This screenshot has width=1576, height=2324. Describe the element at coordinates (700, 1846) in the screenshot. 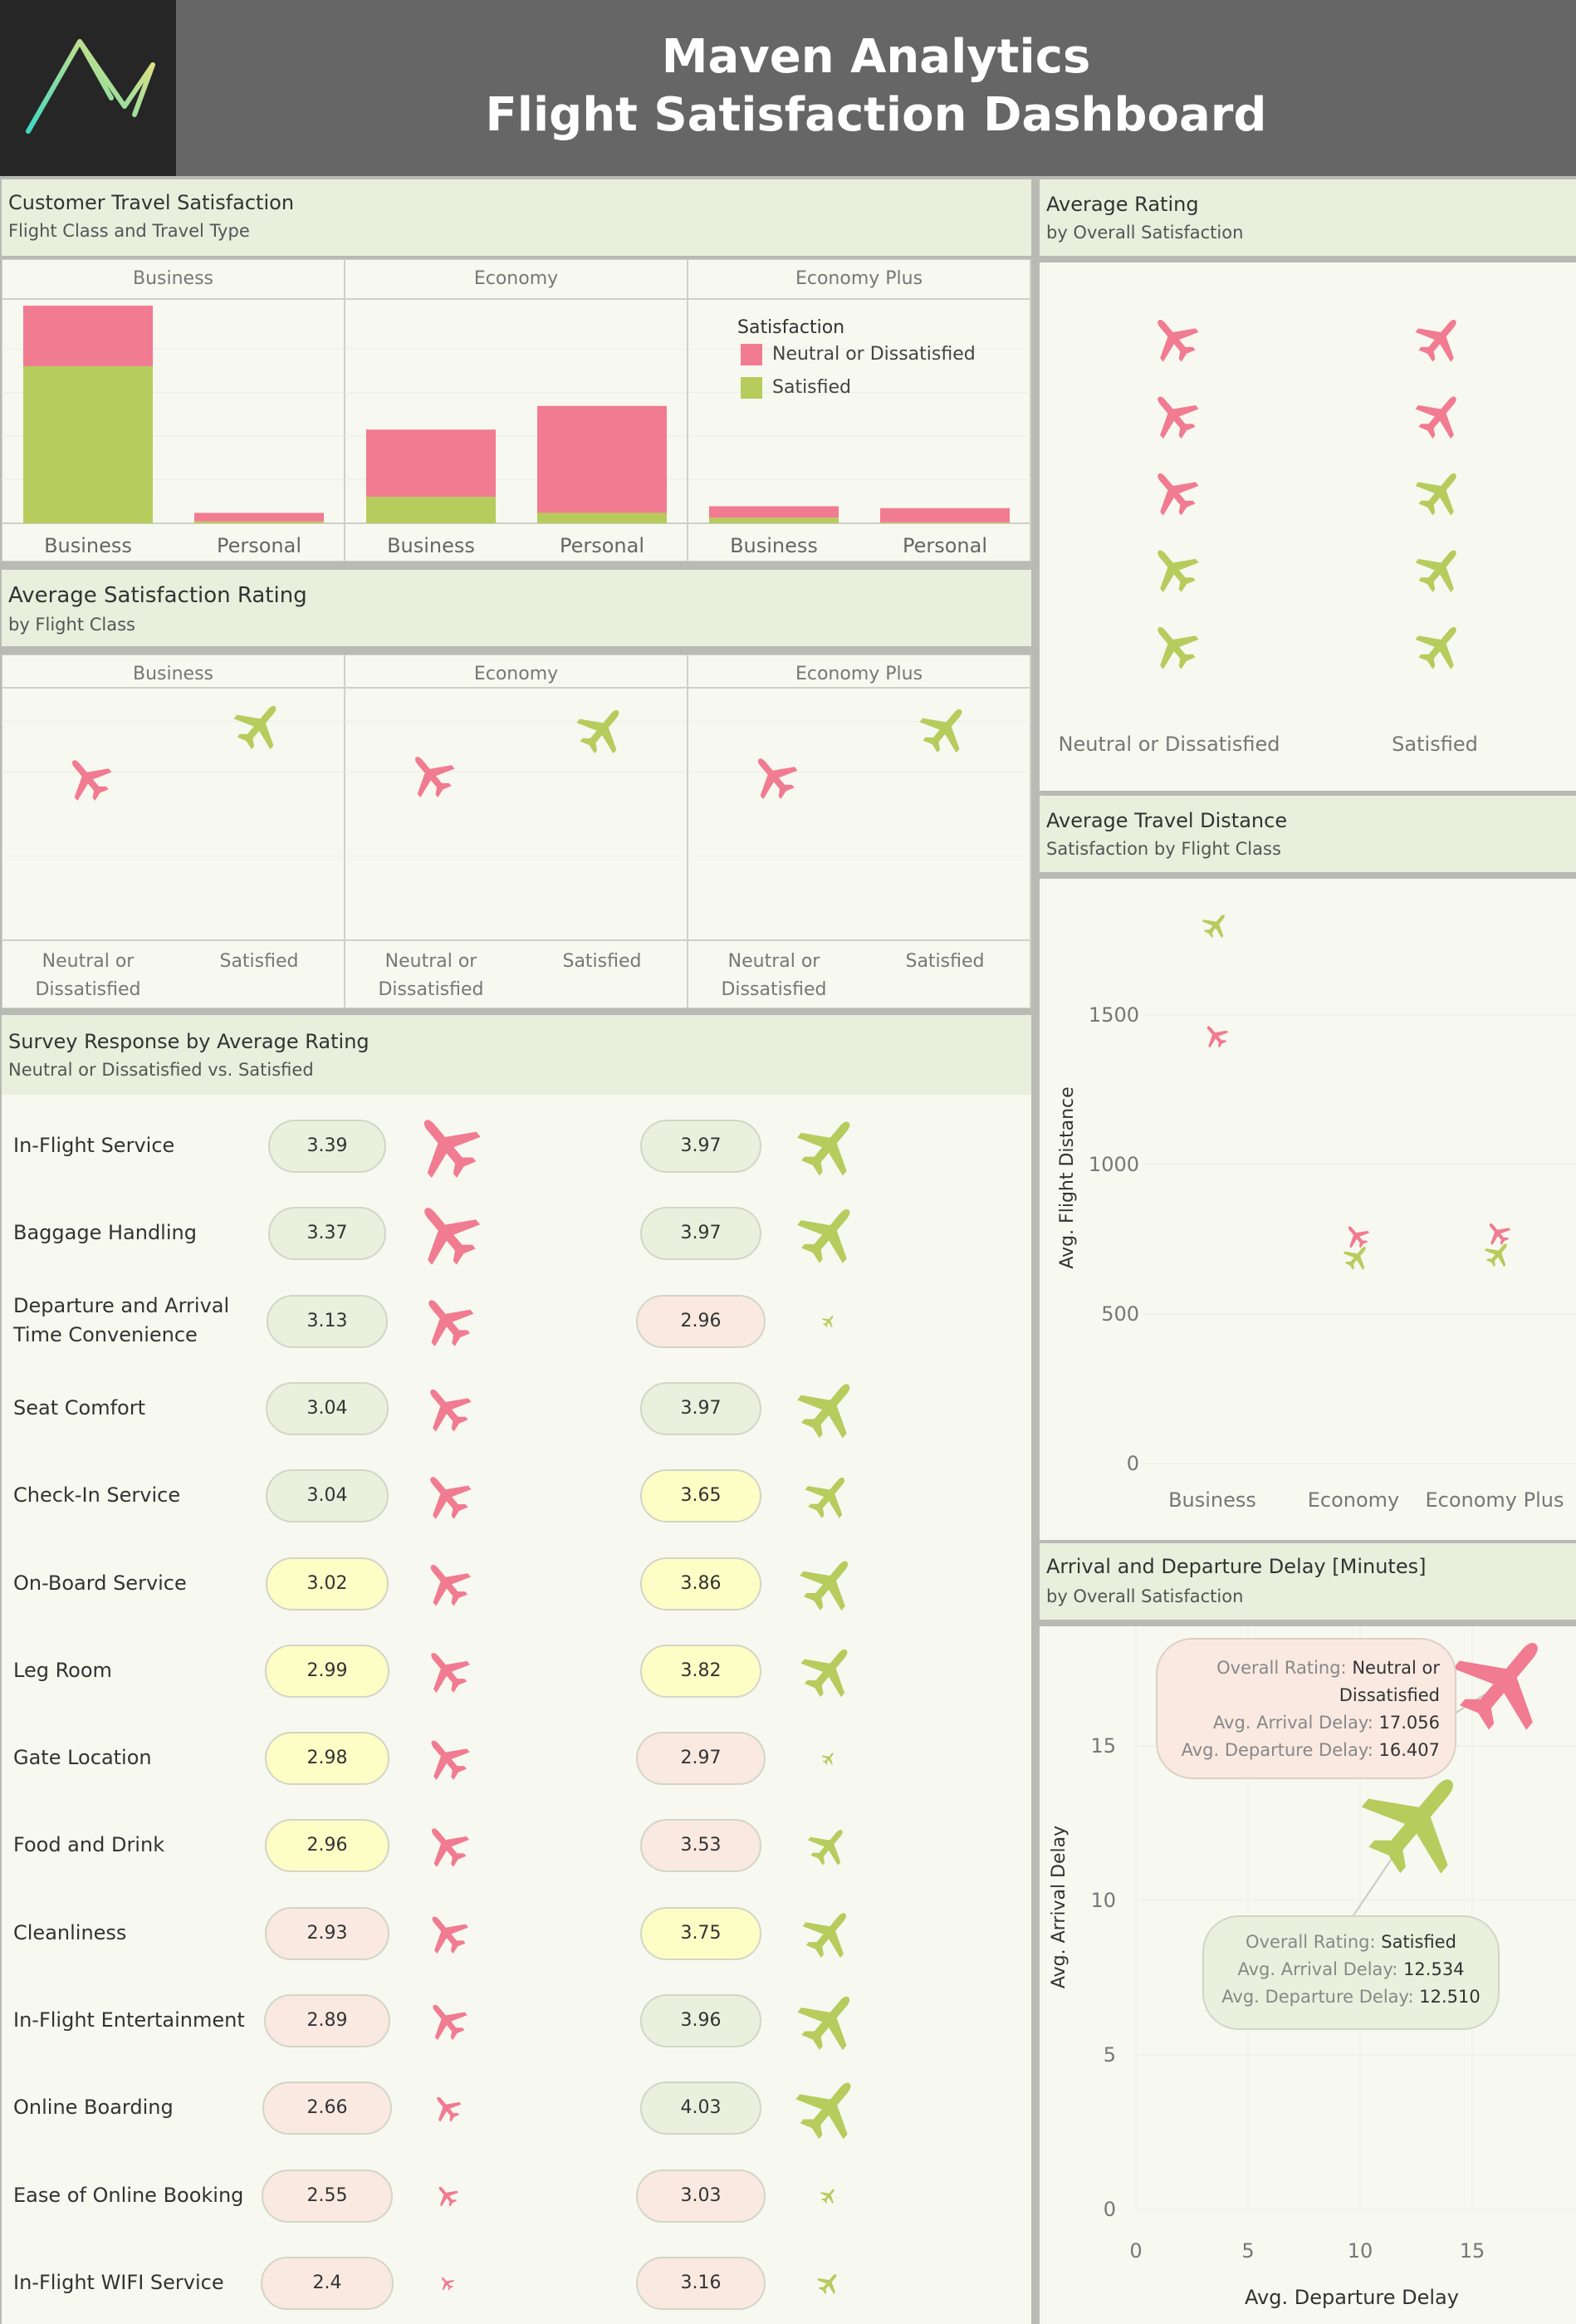

I see `satisfied-rating-pill: 3.53` at that location.